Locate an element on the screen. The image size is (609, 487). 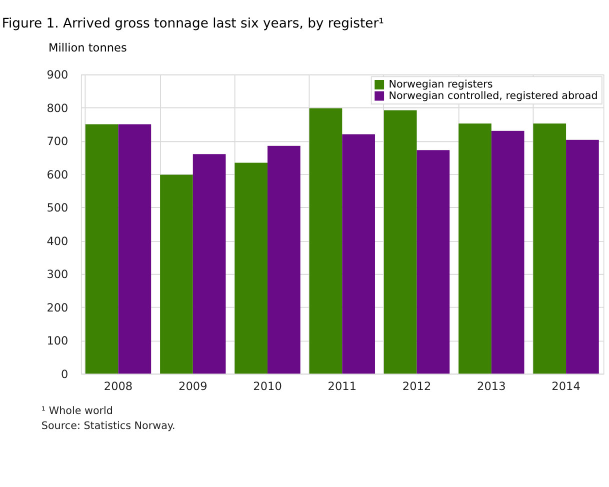
y-tick-label: 900 is located at coordinates (57, 75).